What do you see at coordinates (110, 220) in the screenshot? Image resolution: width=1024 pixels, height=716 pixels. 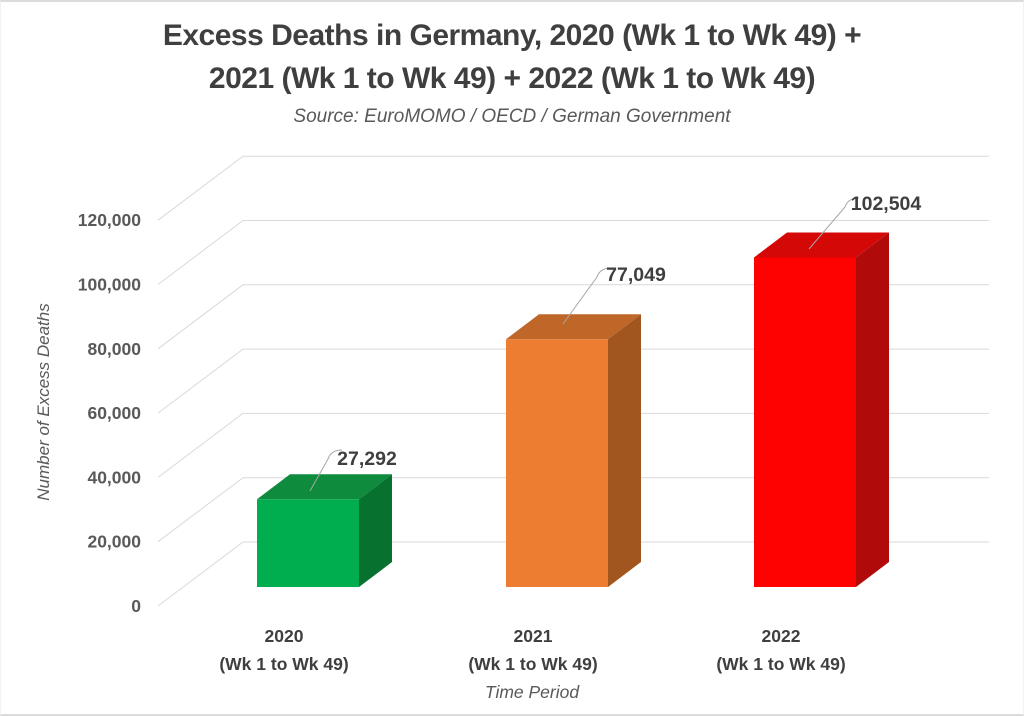 I see `y-tick-label-120000: 120,000` at bounding box center [110, 220].